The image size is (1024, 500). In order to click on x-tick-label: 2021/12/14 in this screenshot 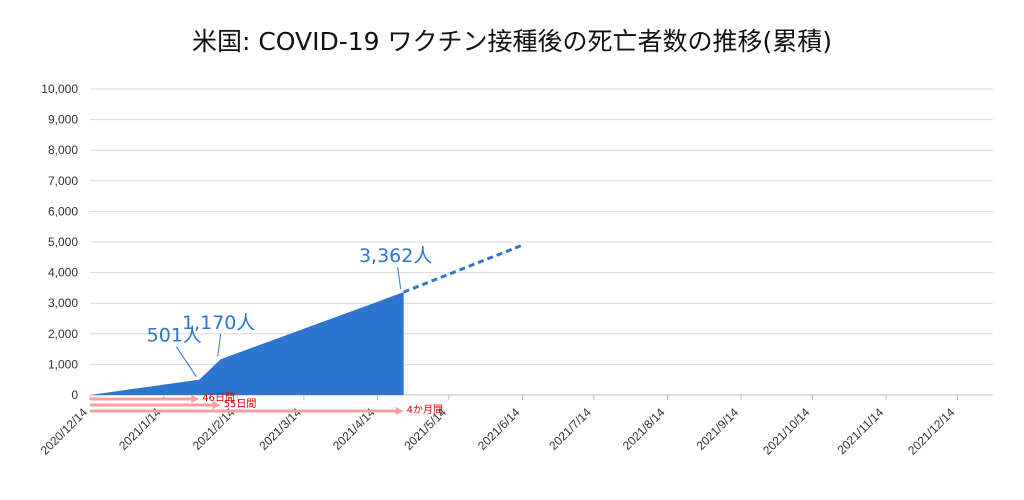, I will do `click(931, 431)`.